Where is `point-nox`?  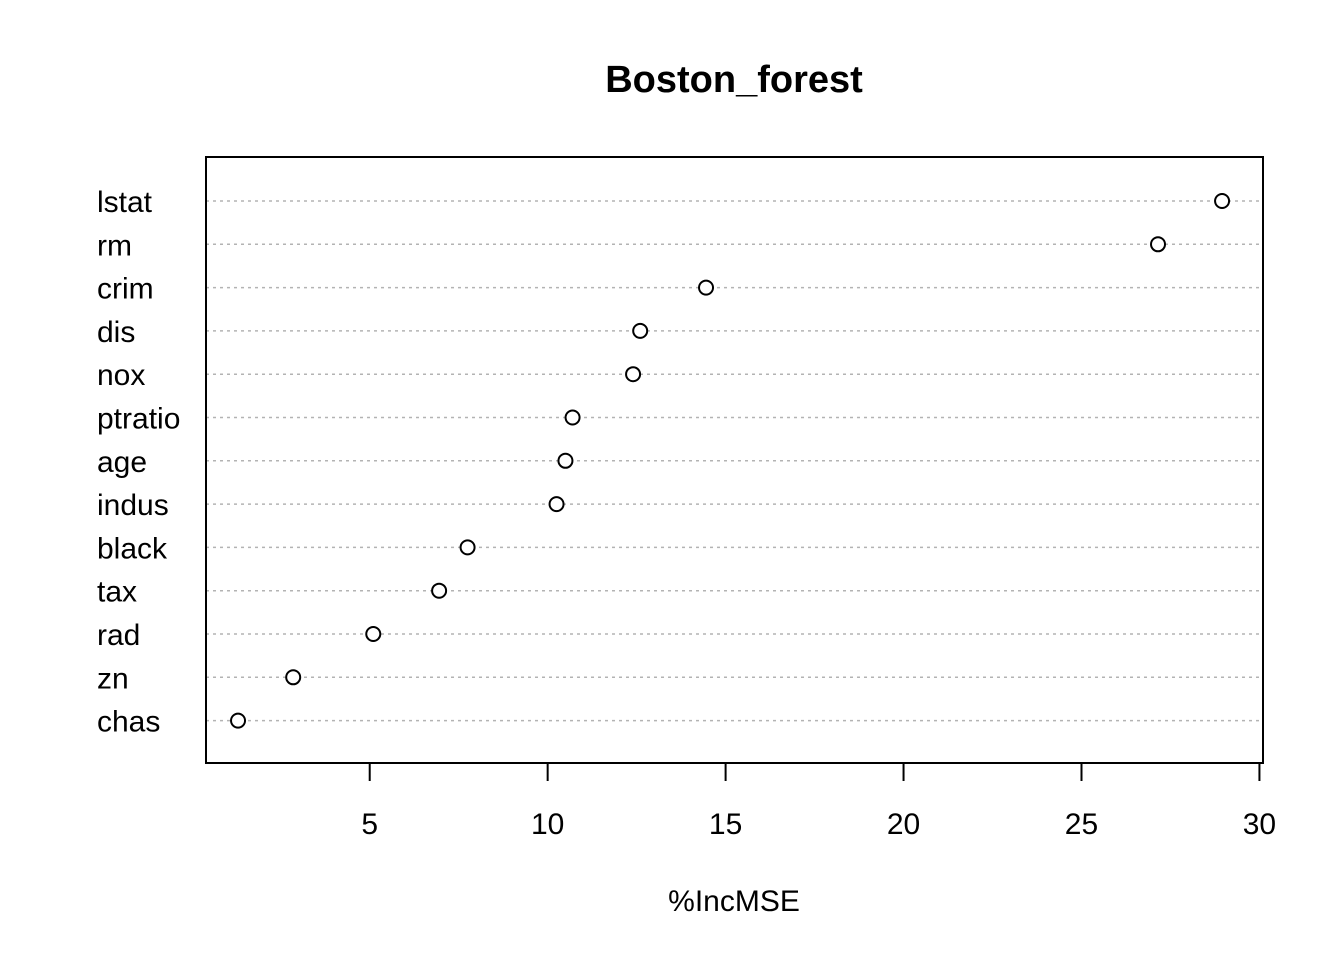
point-nox is located at coordinates (633, 374).